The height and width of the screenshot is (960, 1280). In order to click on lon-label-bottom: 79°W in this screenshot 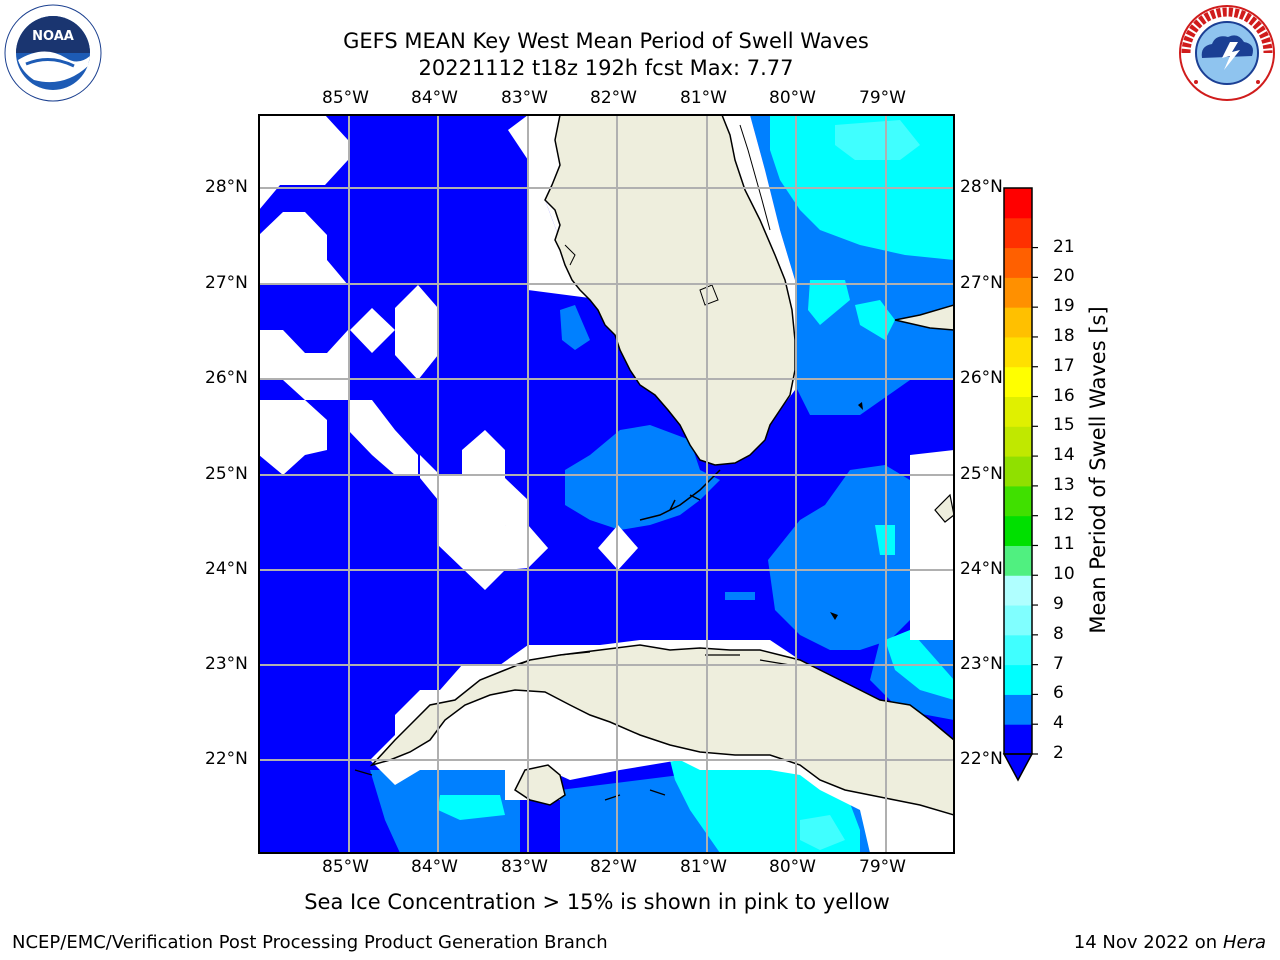, I will do `click(882, 867)`.